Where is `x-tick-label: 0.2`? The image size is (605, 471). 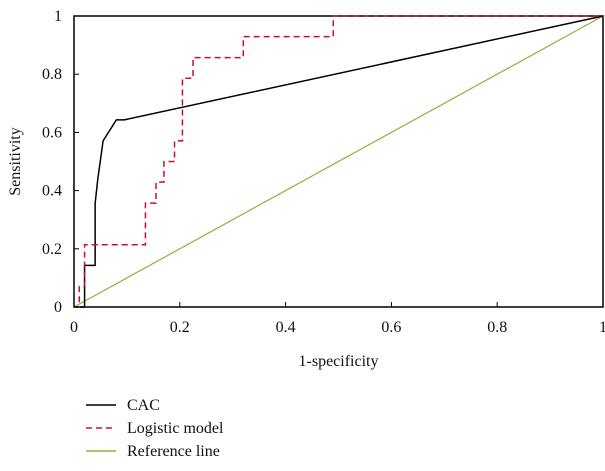 x-tick-label: 0.2 is located at coordinates (180, 327).